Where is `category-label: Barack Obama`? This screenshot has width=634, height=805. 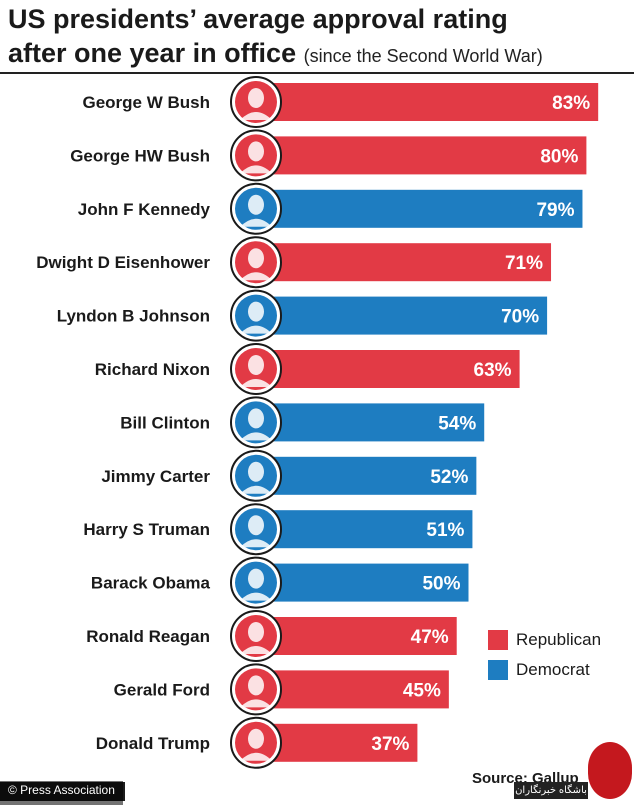
category-label: Barack Obama is located at coordinates (151, 583).